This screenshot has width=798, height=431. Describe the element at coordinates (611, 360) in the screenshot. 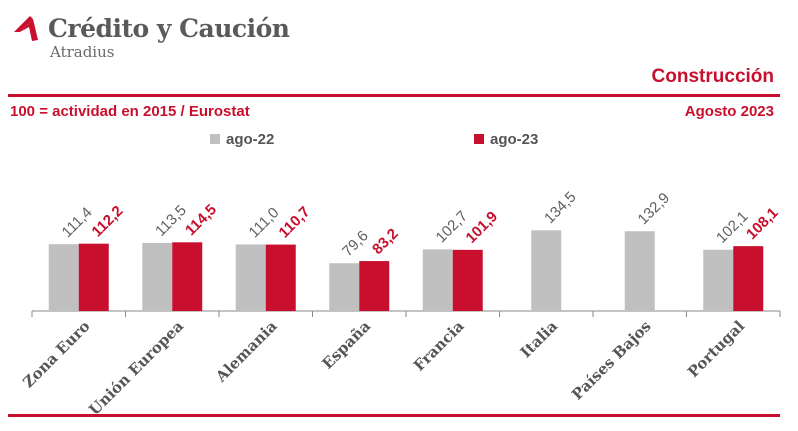

I see `category-label: Países Bajos` at that location.